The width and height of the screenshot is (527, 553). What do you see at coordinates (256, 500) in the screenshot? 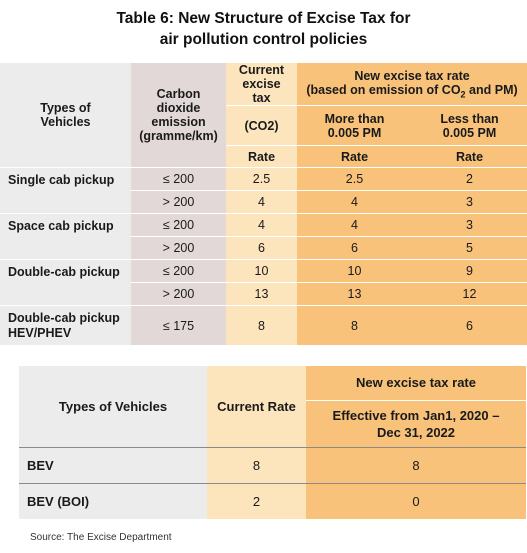
I see `current-rate-cell: 2` at bounding box center [256, 500].